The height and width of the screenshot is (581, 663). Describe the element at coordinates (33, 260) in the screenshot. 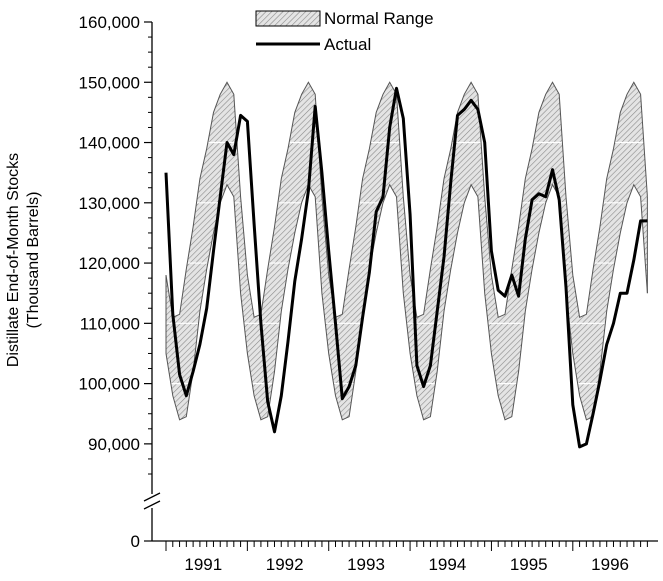

I see `y-axis-title-line-2: (Thousand Barrels)` at that location.